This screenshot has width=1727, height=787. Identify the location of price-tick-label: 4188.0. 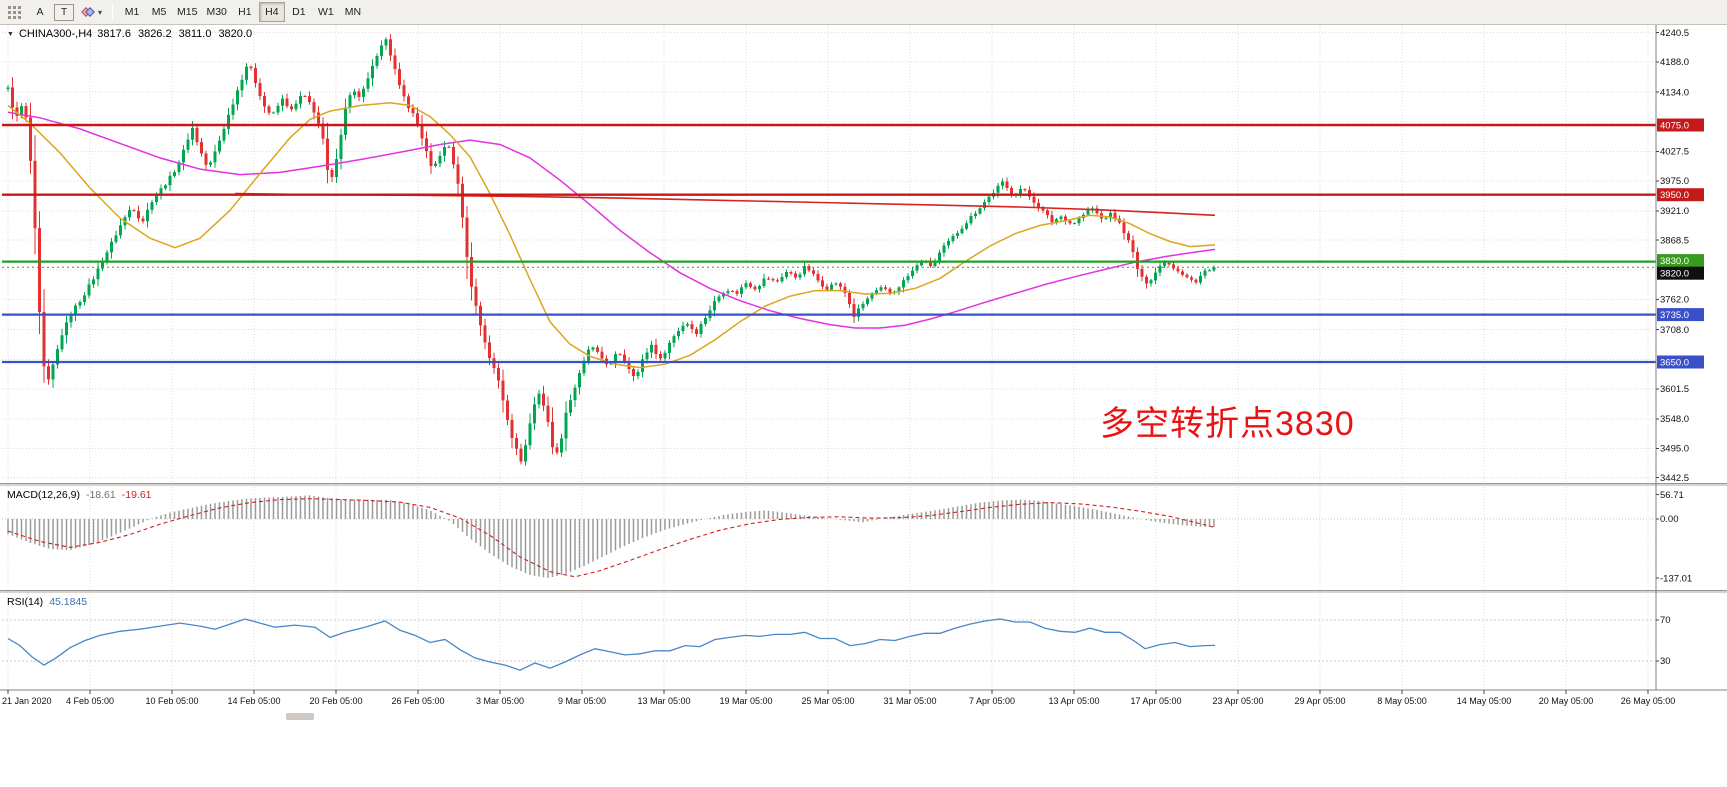
(1674, 62).